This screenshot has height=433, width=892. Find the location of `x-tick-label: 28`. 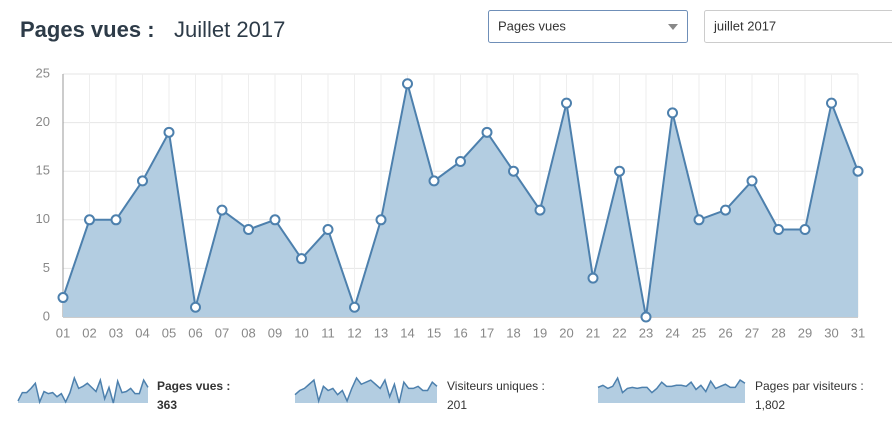

x-tick-label: 28 is located at coordinates (778, 332).